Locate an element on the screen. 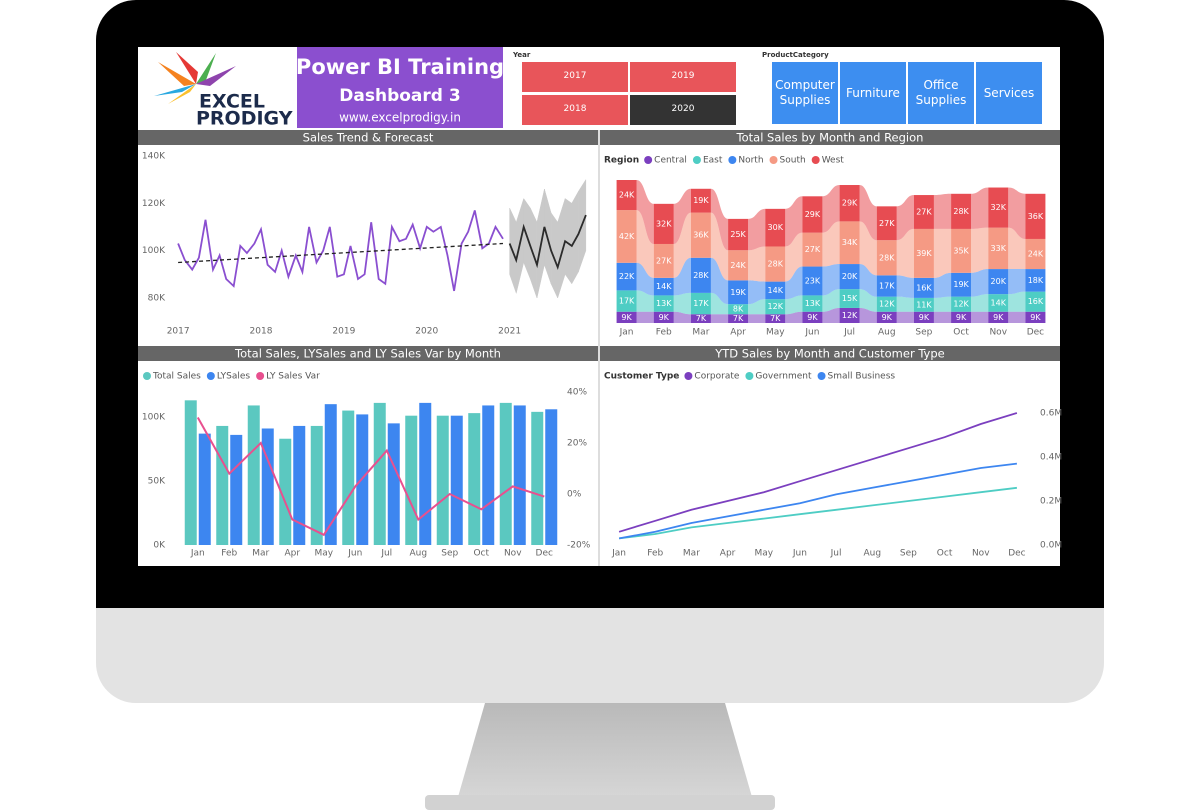 Image resolution: width=1200 pixels, height=810 pixels. data-label: 19K is located at coordinates (961, 284).